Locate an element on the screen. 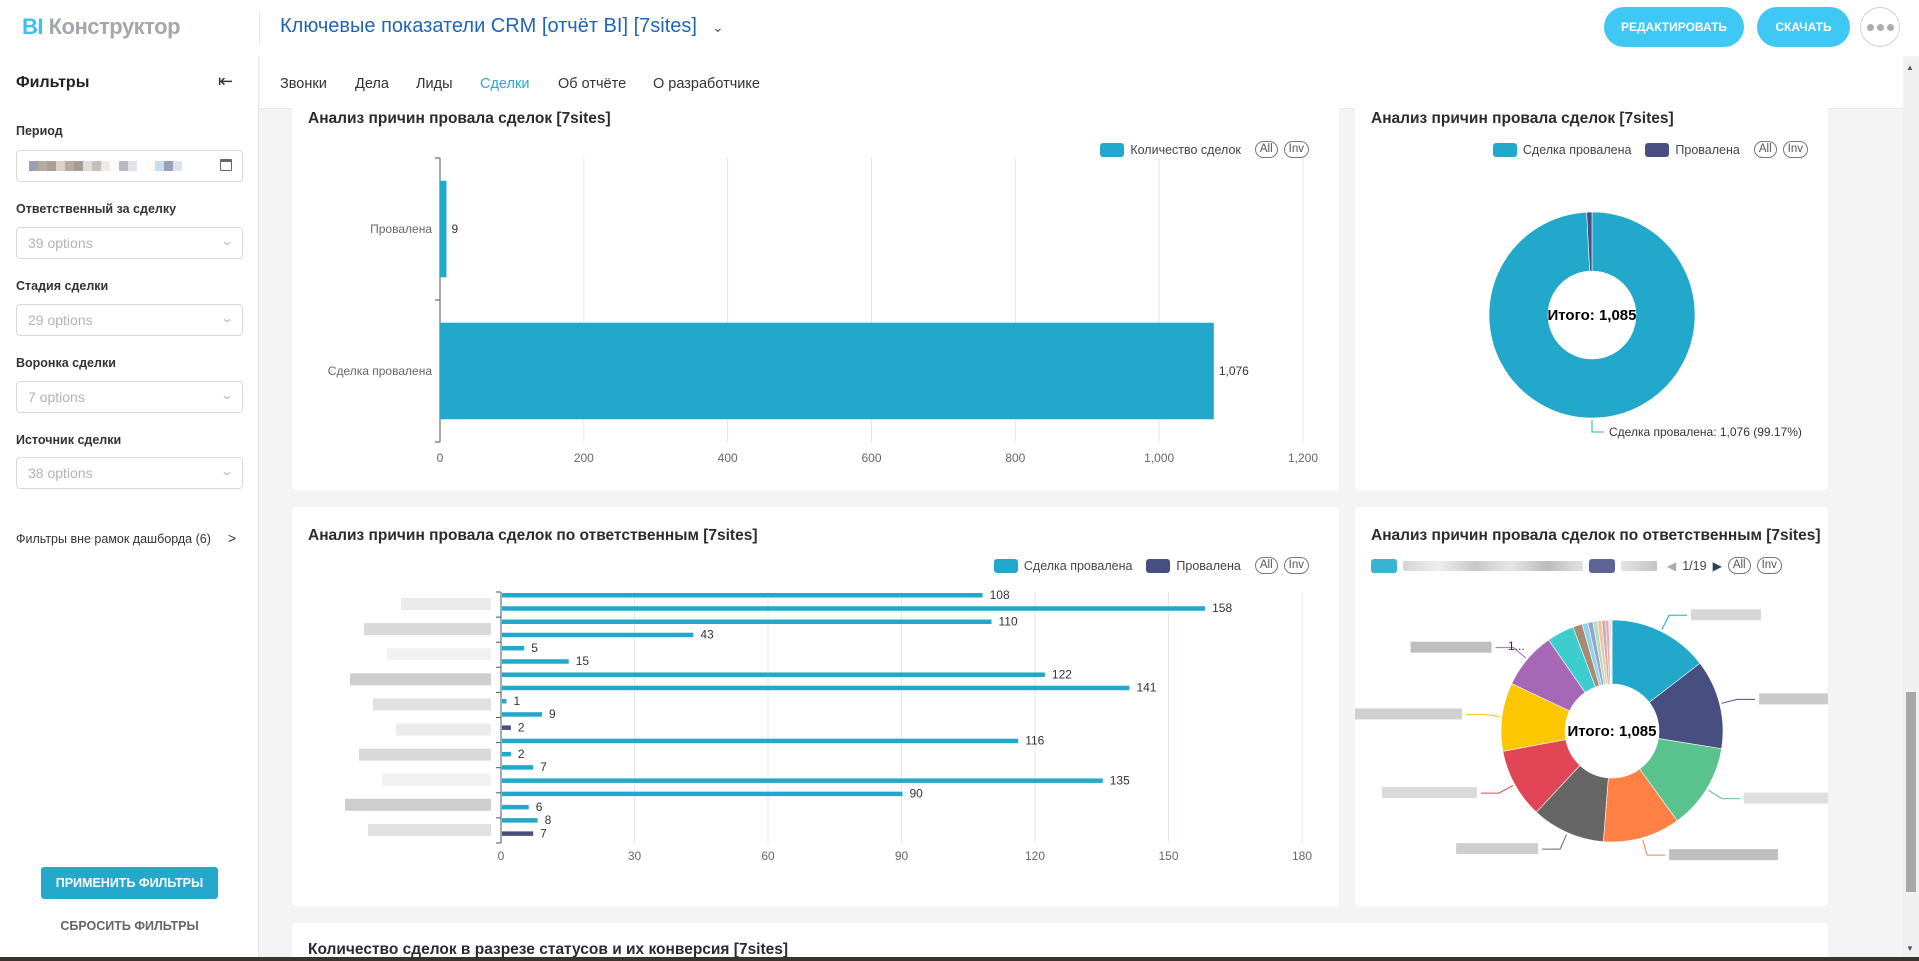  scrollbar-thumb is located at coordinates (1911, 792).